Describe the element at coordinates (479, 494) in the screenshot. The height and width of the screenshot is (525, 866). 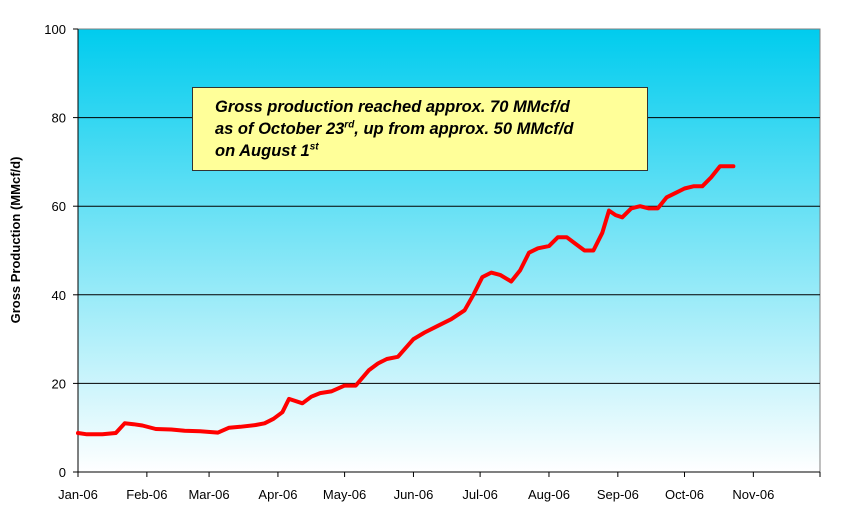
I see `x-tick-label-Jul-06: Jul-06` at that location.